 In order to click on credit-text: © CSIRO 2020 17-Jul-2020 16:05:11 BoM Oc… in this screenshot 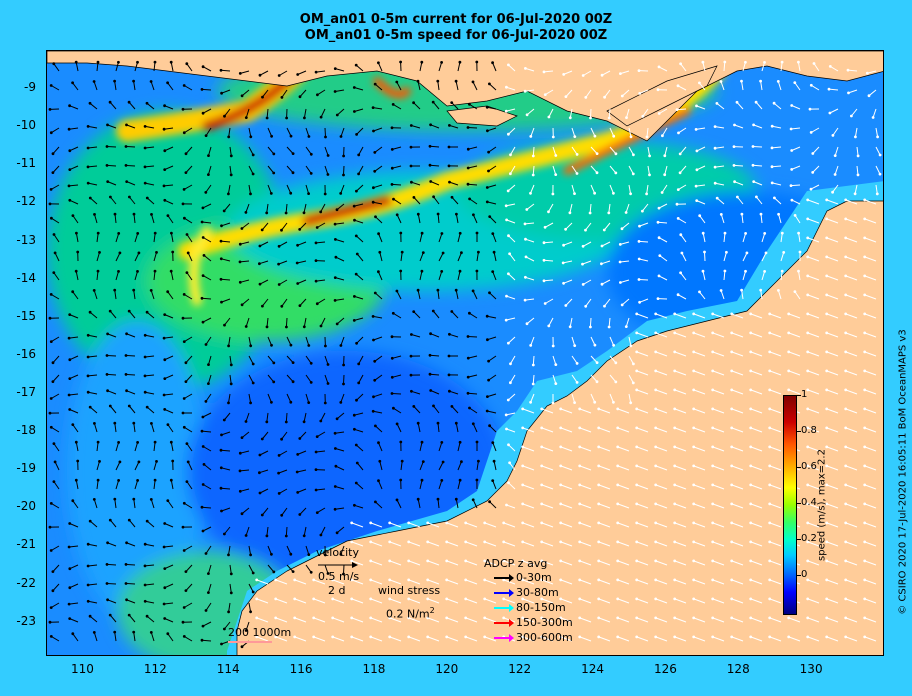, I will do `click(903, 472)`.